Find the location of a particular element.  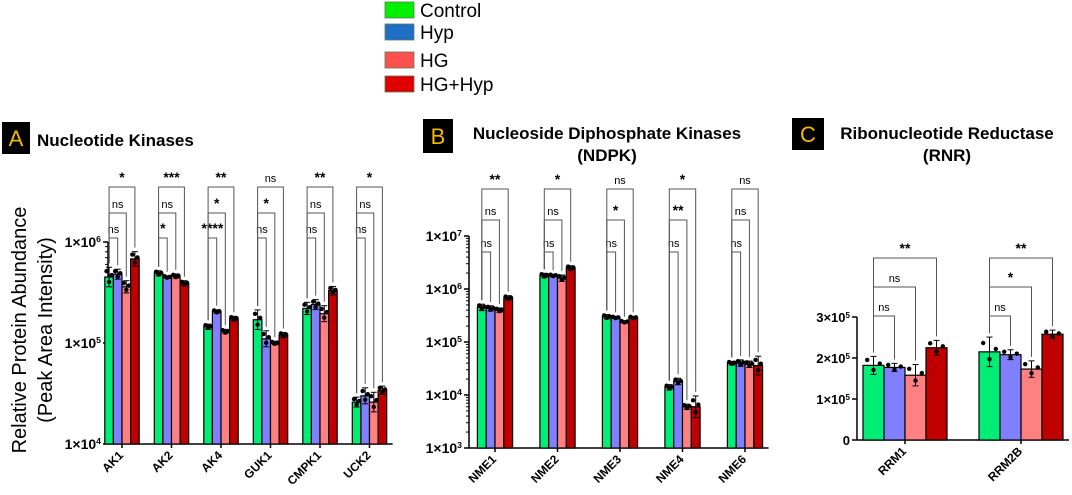

y-tick-label: 1×104 is located at coordinates (444, 395).